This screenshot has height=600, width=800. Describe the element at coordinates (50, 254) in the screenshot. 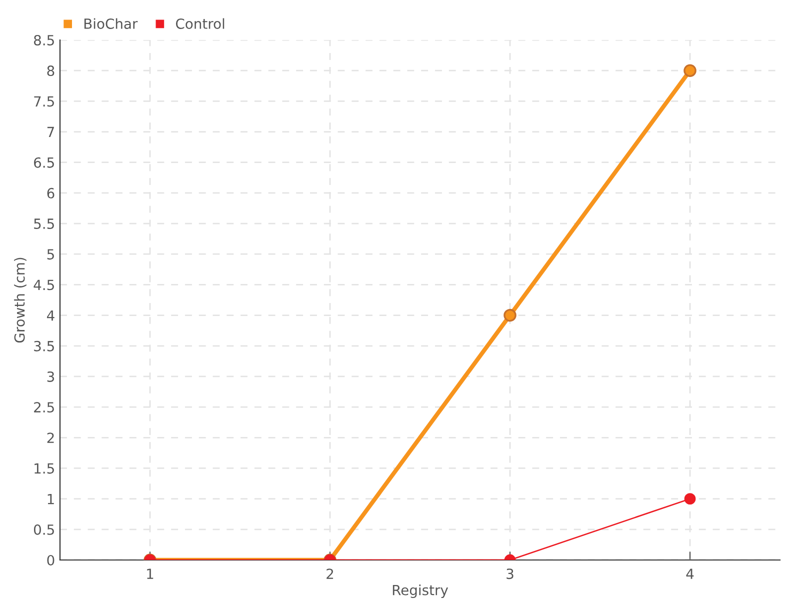

I see `y-tick-label: 5` at that location.